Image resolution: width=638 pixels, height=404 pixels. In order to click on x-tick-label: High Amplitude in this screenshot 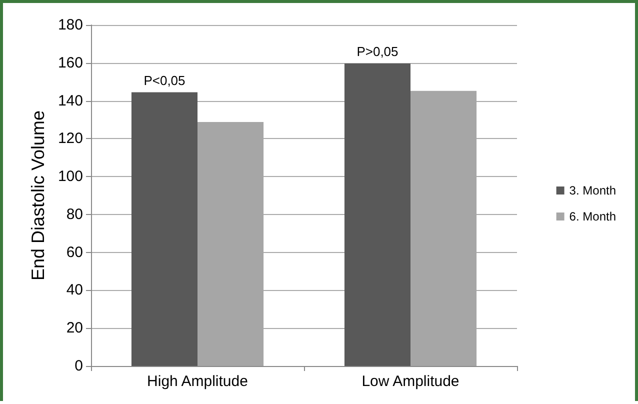, I will do `click(197, 381)`.